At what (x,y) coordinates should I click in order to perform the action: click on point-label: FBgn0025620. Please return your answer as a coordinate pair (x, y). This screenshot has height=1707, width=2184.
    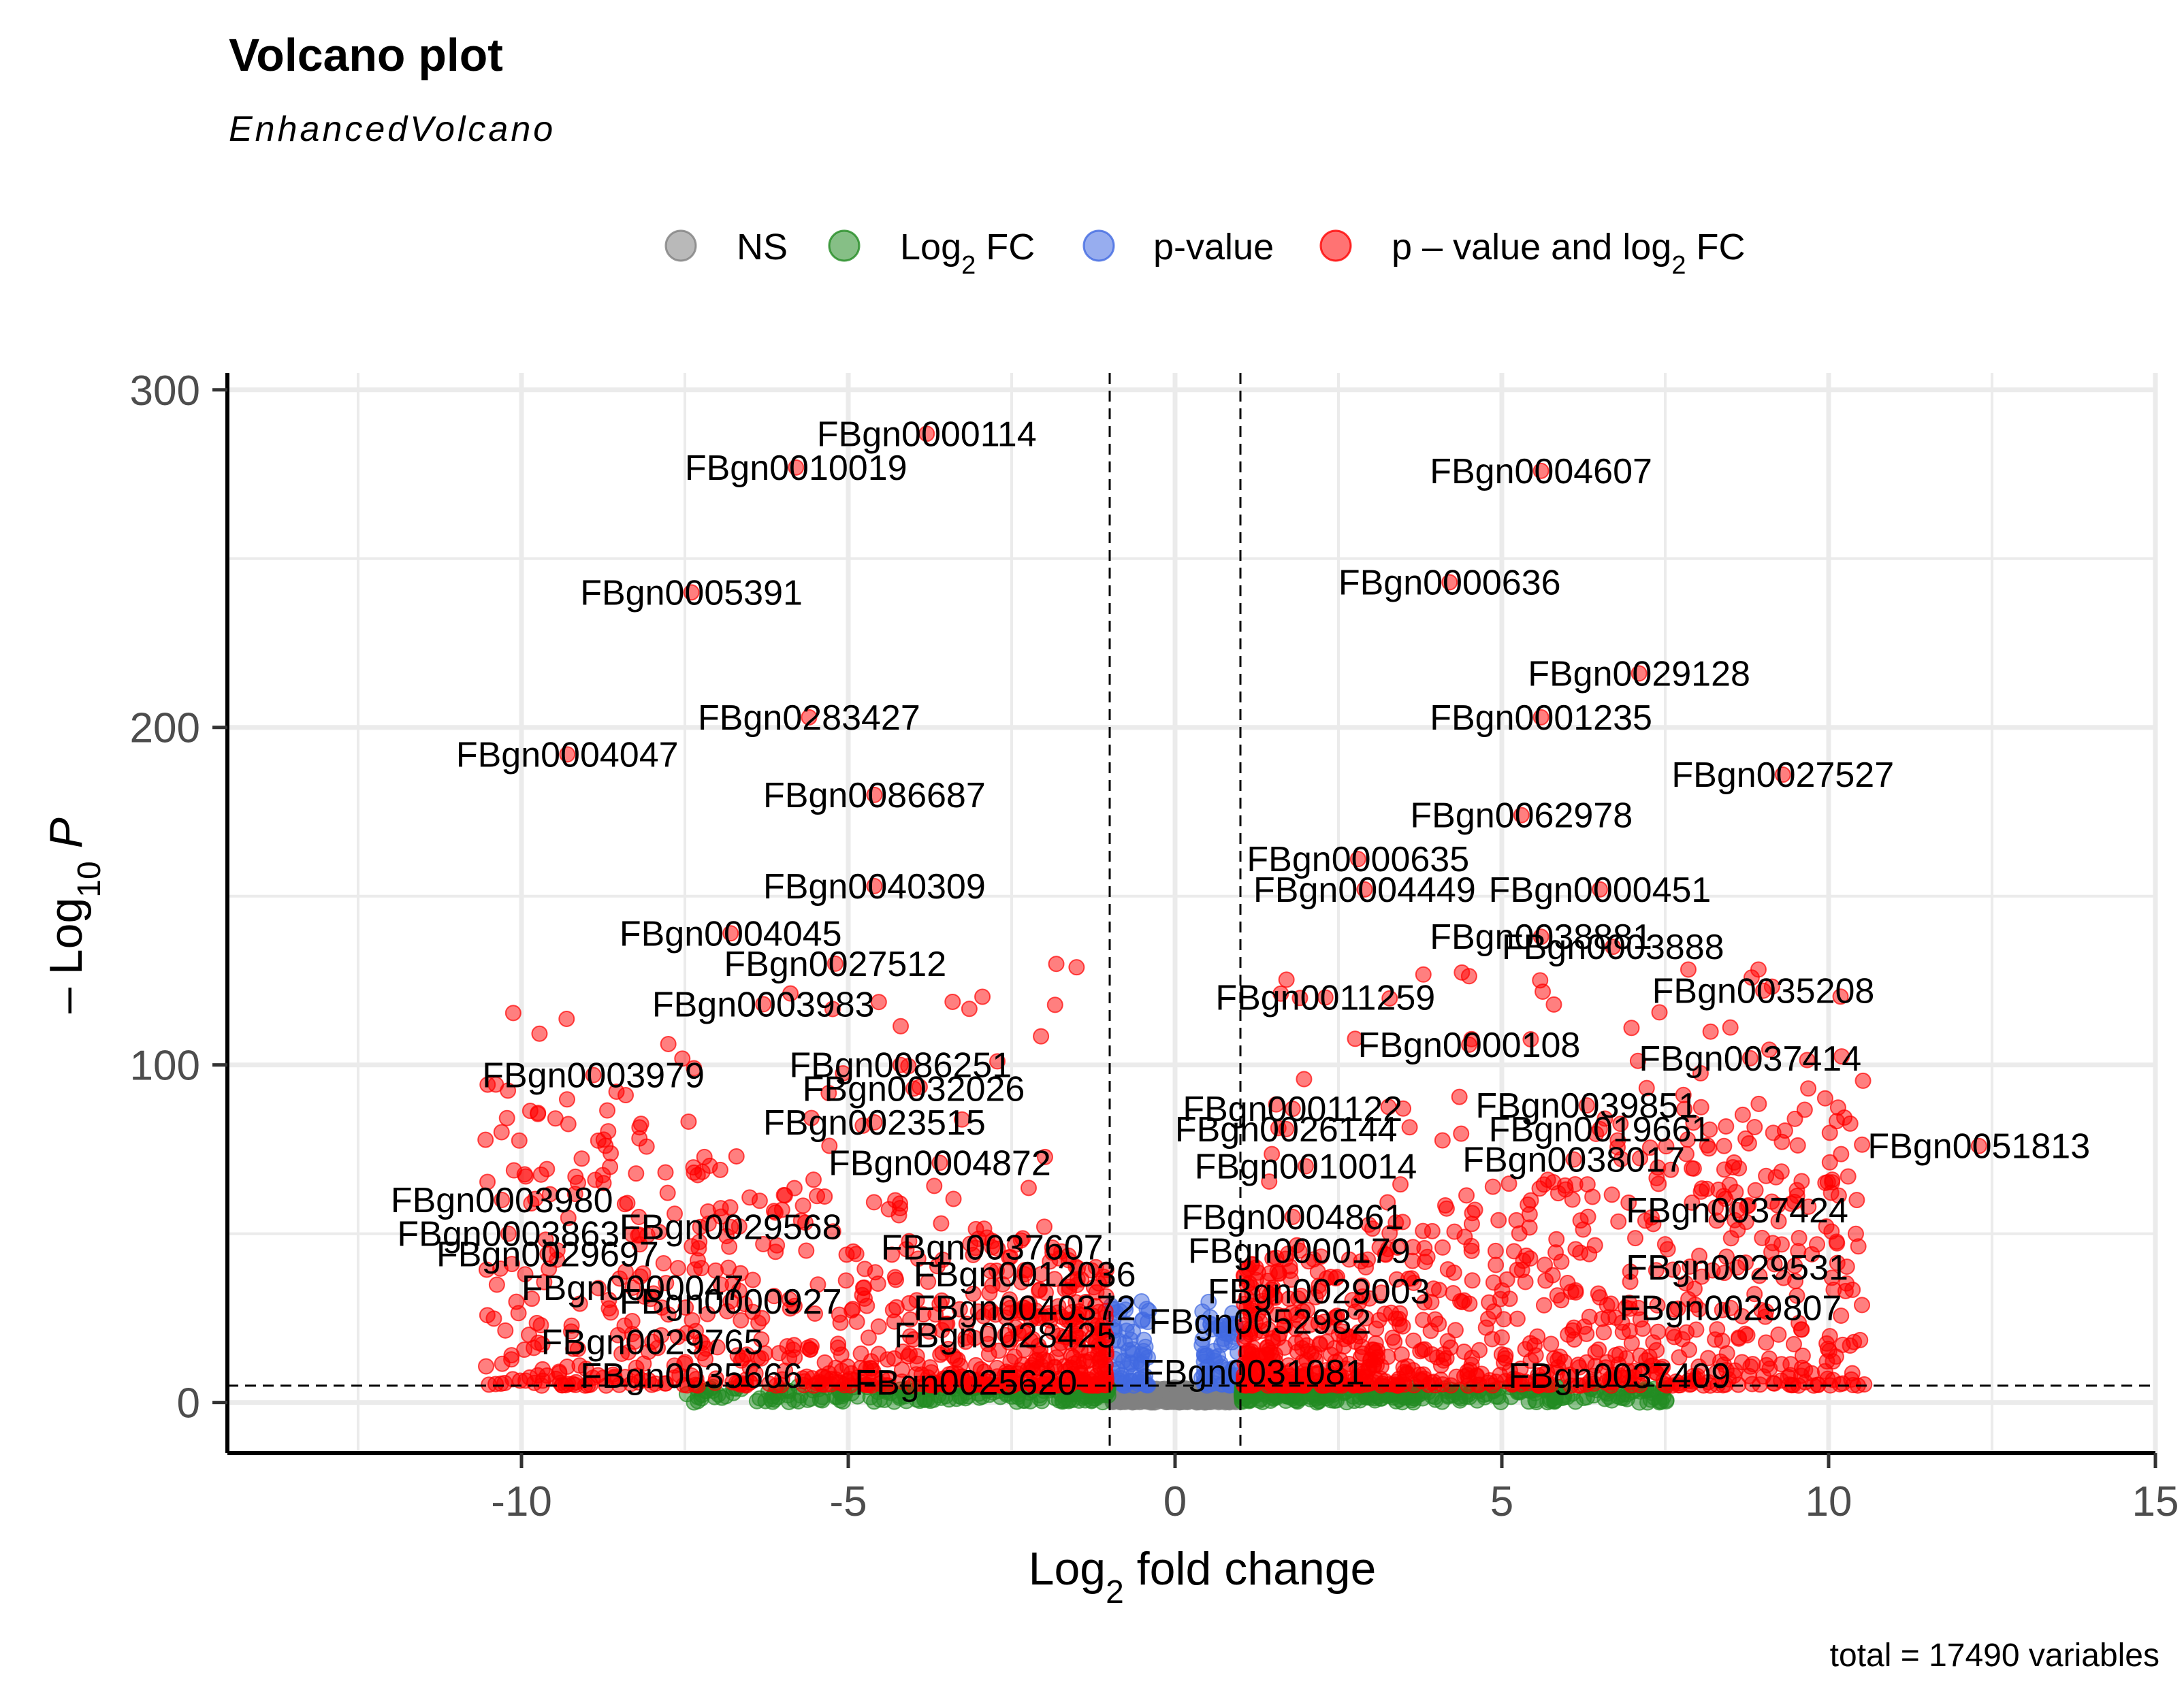
    Looking at the image, I should click on (966, 1383).